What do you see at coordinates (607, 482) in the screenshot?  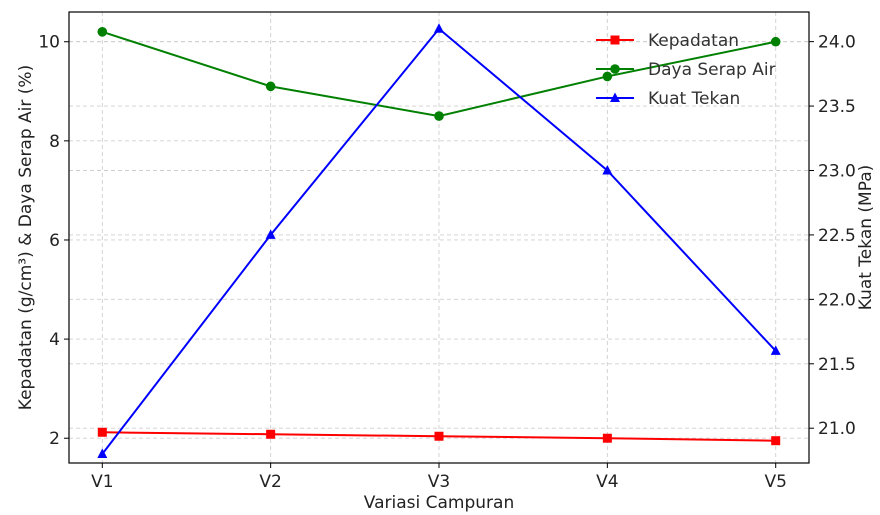 I see `x-tick-label: V4` at bounding box center [607, 482].